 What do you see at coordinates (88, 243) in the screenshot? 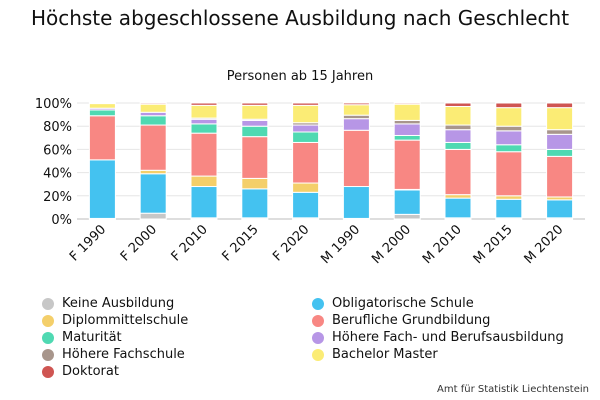
I see `x-tick-label: F 1990` at bounding box center [88, 243].